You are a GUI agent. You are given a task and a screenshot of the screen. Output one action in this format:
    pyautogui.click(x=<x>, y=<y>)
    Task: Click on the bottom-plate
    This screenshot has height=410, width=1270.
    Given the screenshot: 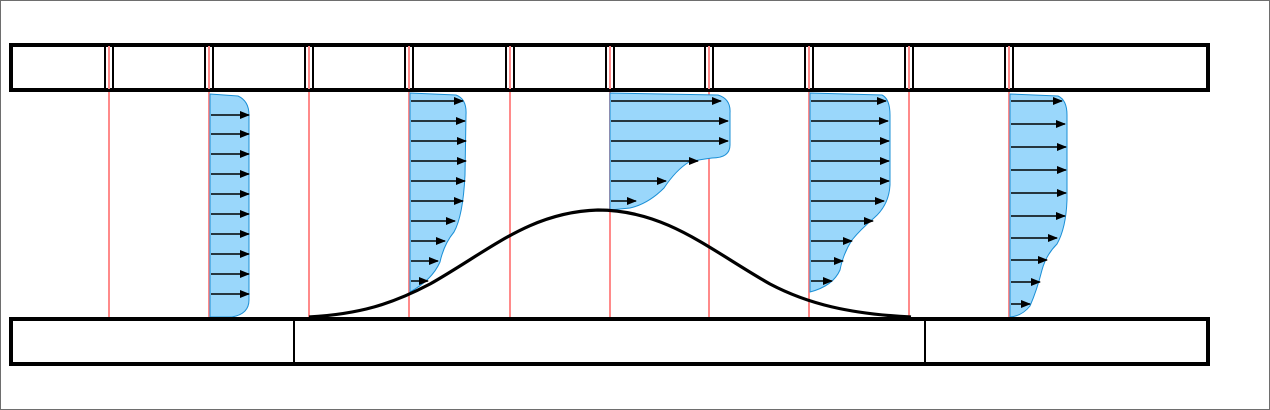 What is the action you would take?
    pyautogui.click(x=609, y=341)
    